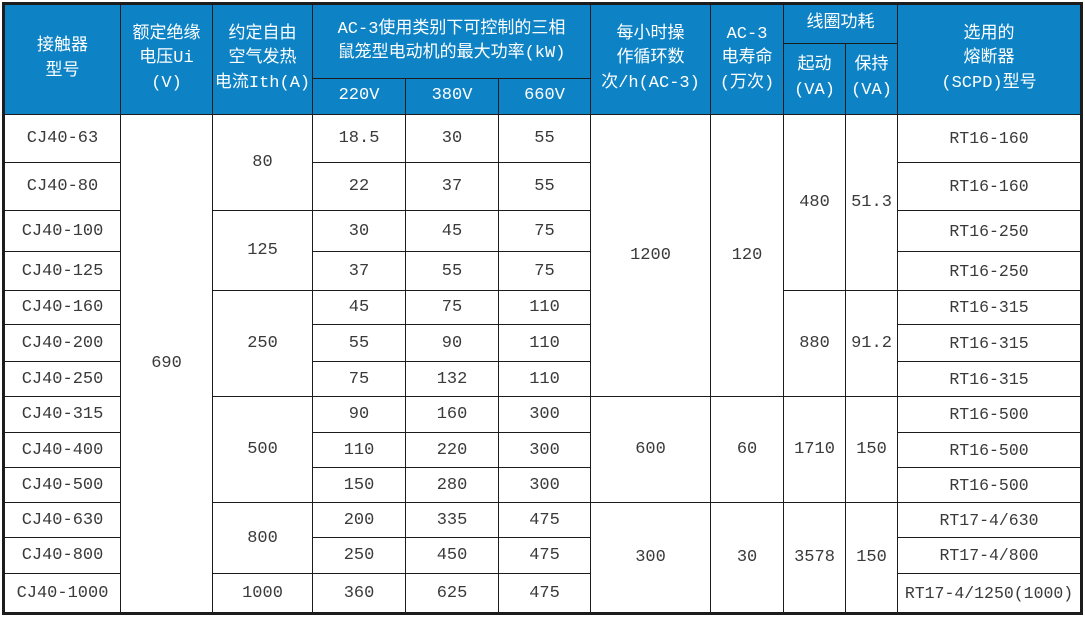 The width and height of the screenshot is (1085, 627). I want to click on header-fuse: 选用的 熔断器 (SCPD)型号, so click(990, 59).